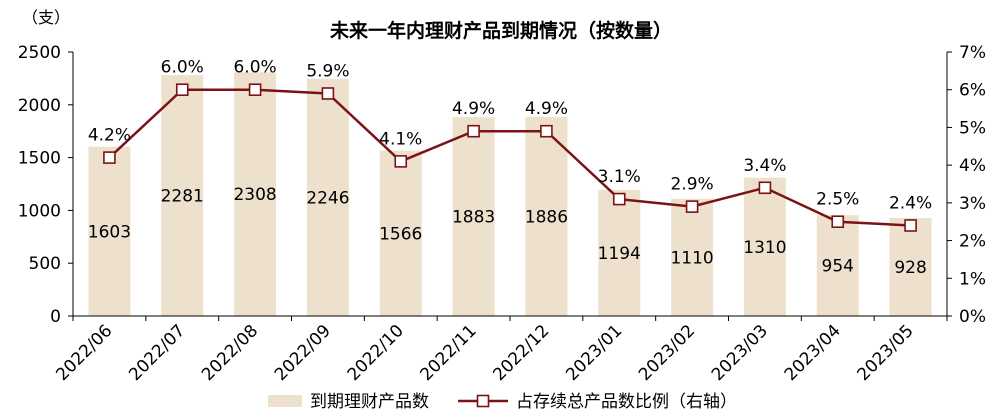 The image size is (1002, 418). I want to click on x-tick-label: 2023/01, so click(594, 353).